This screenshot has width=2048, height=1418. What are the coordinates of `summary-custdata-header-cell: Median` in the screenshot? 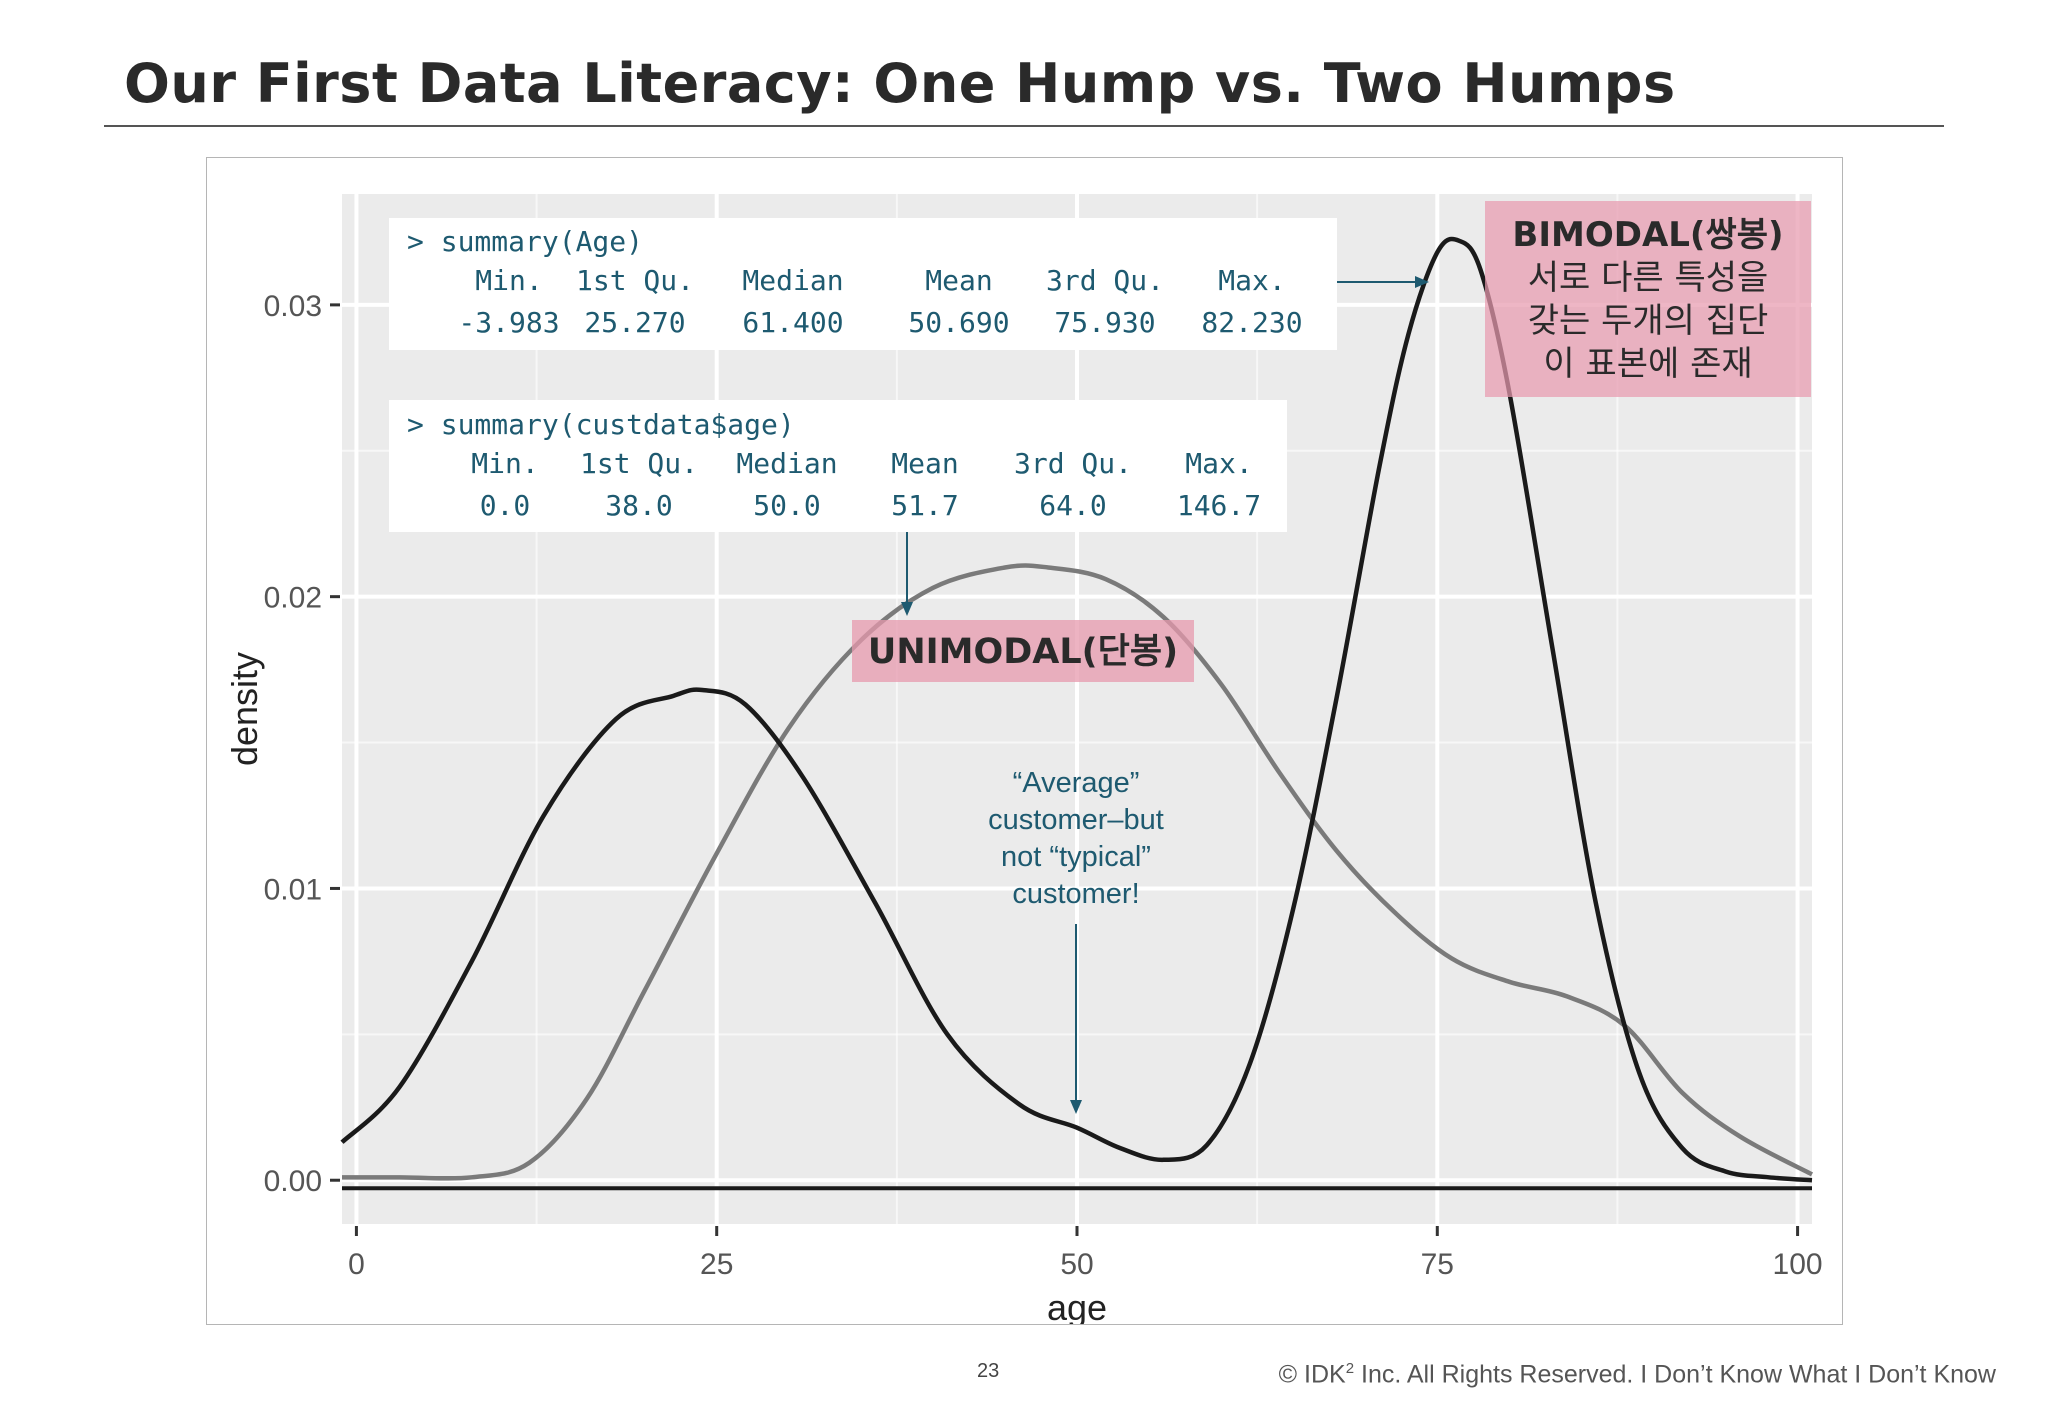 It's located at (786, 463).